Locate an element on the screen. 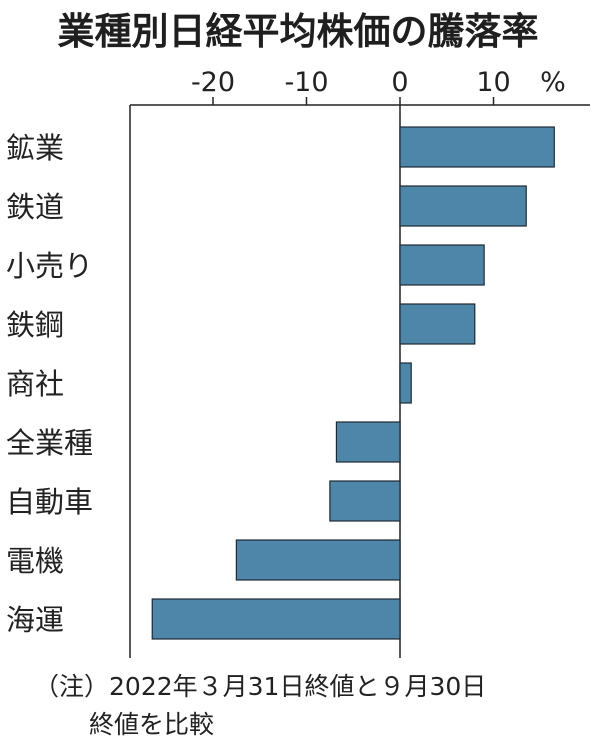 This screenshot has width=596, height=756. footnote: （注）2022年３月31日終値と９月30日 終値を比較 is located at coordinates (314, 706).